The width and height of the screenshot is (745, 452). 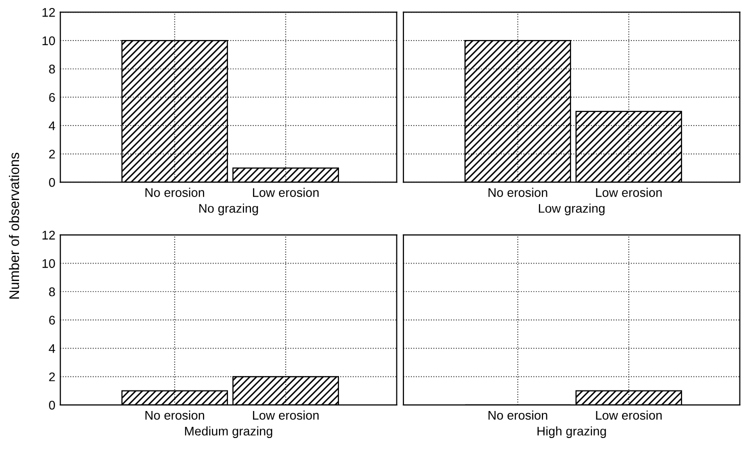 What do you see at coordinates (14, 225) in the screenshot?
I see `y-axis-title: Number of observations` at bounding box center [14, 225].